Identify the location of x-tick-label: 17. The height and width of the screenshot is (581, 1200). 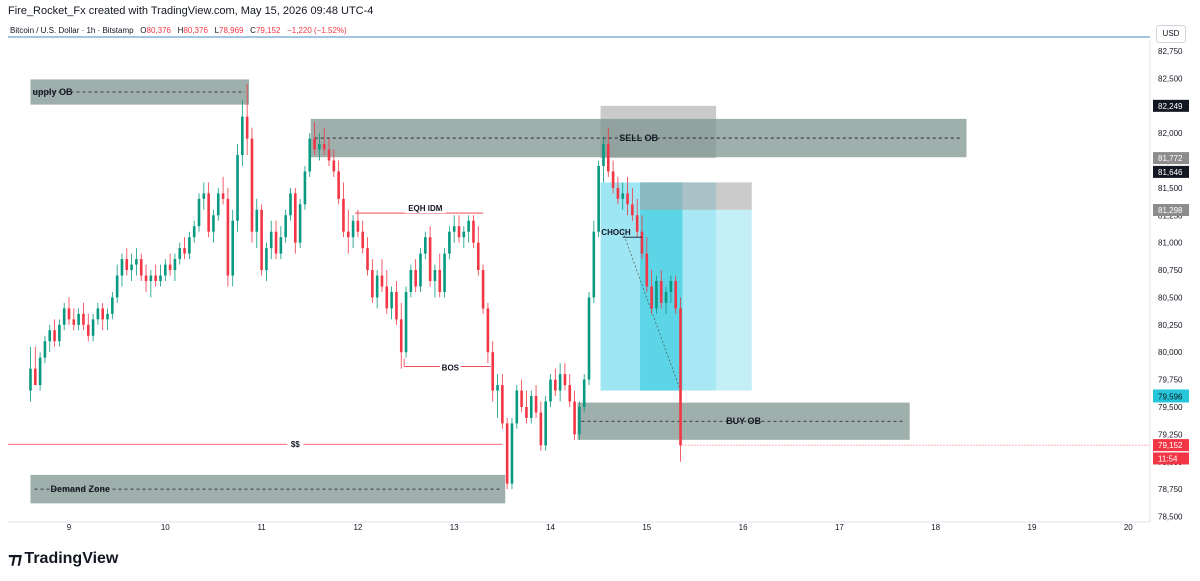
(839, 527).